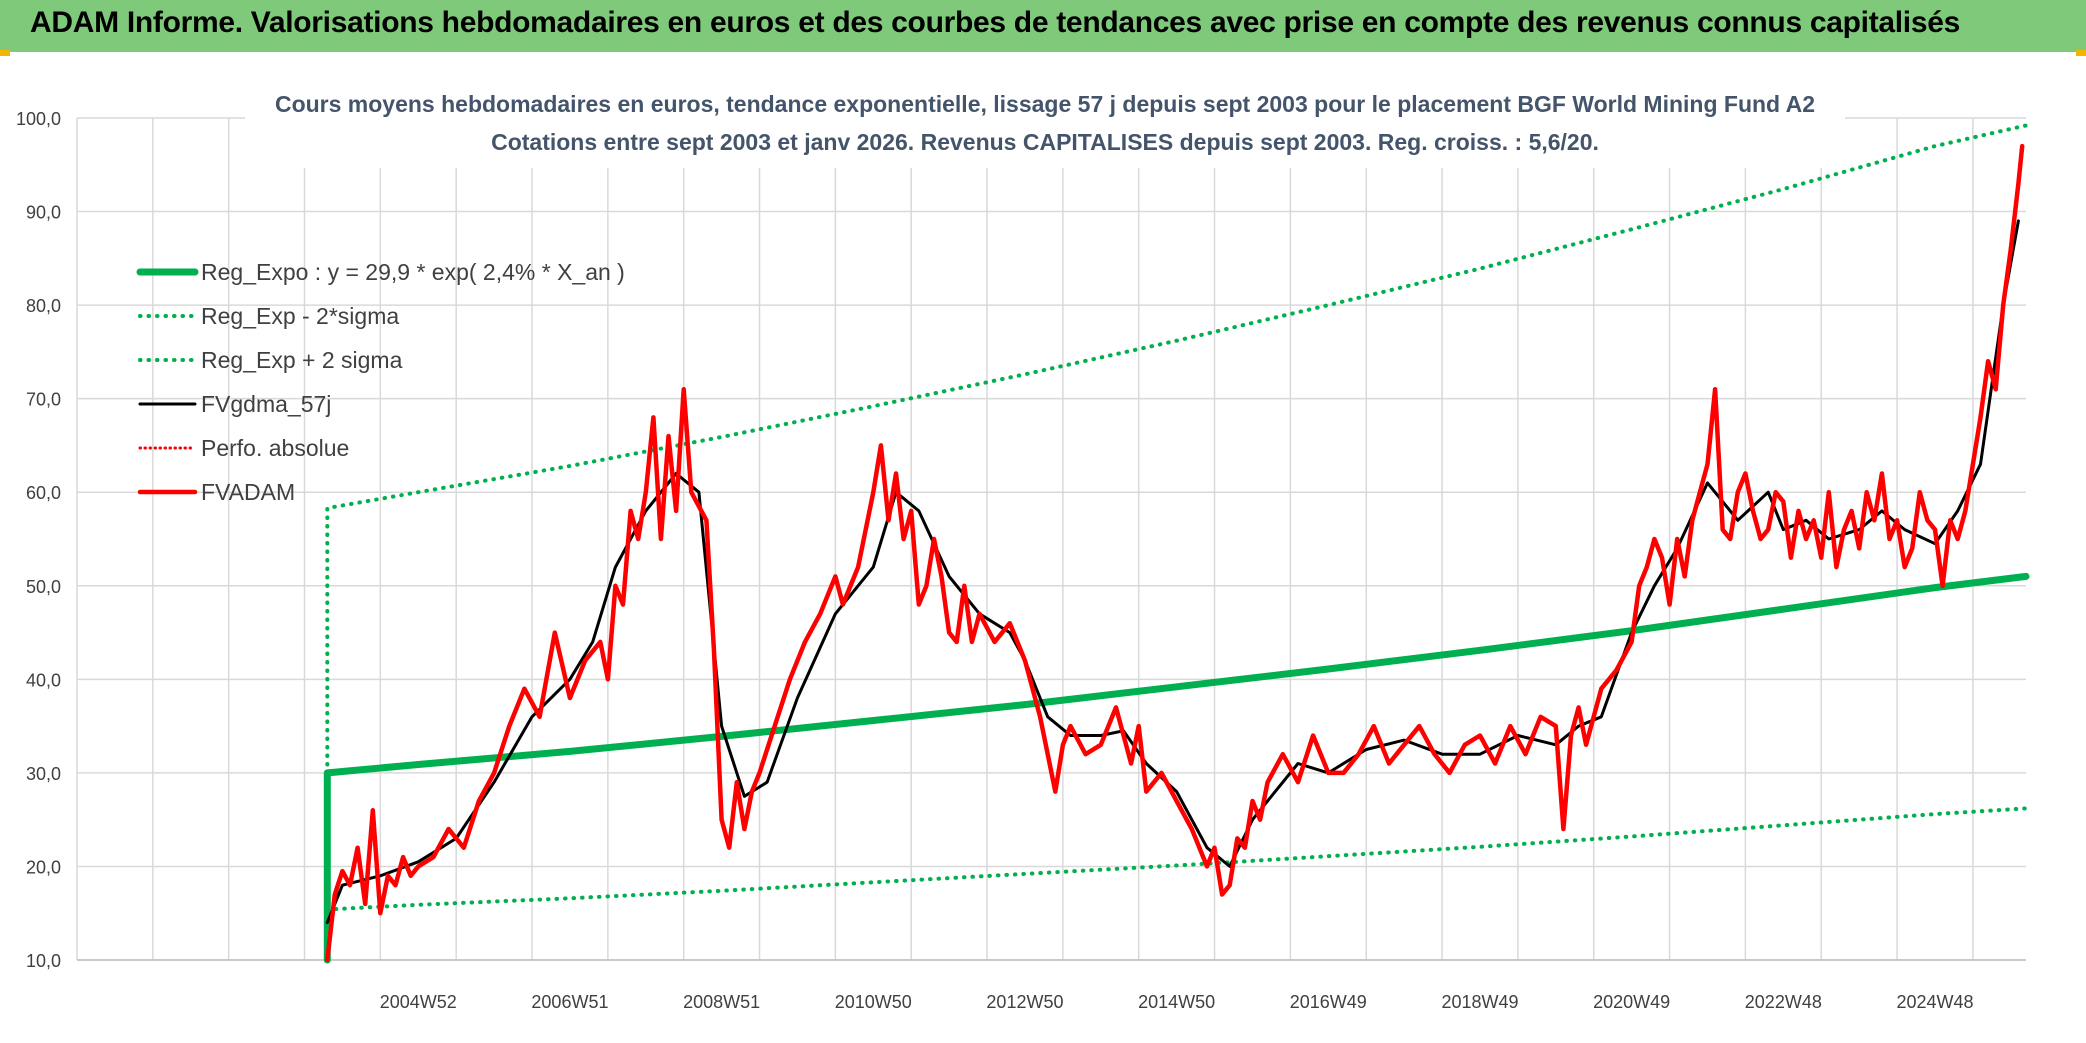 Image resolution: width=2086 pixels, height=1043 pixels. I want to click on x-tick-label: 2022W48, so click(1783, 1002).